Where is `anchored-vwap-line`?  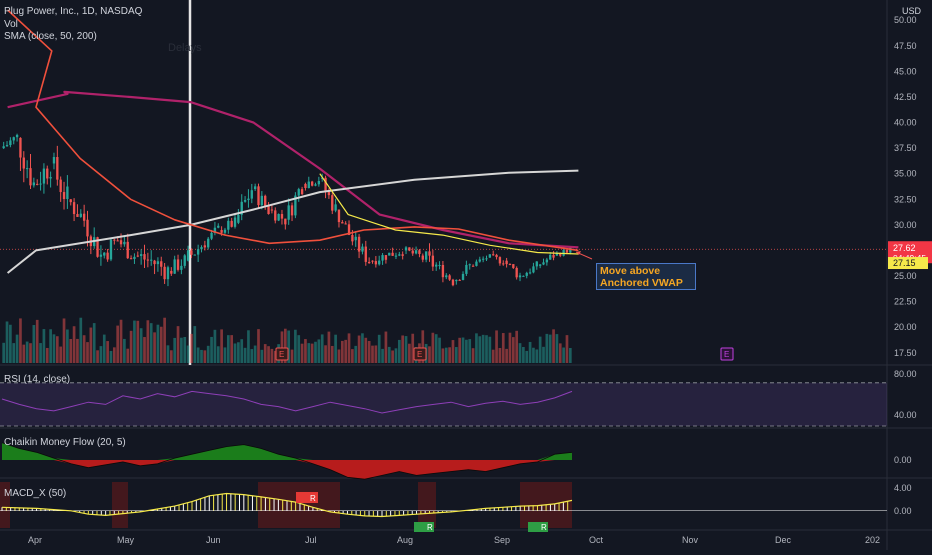
anchored-vwap-line is located at coordinates (449, 214).